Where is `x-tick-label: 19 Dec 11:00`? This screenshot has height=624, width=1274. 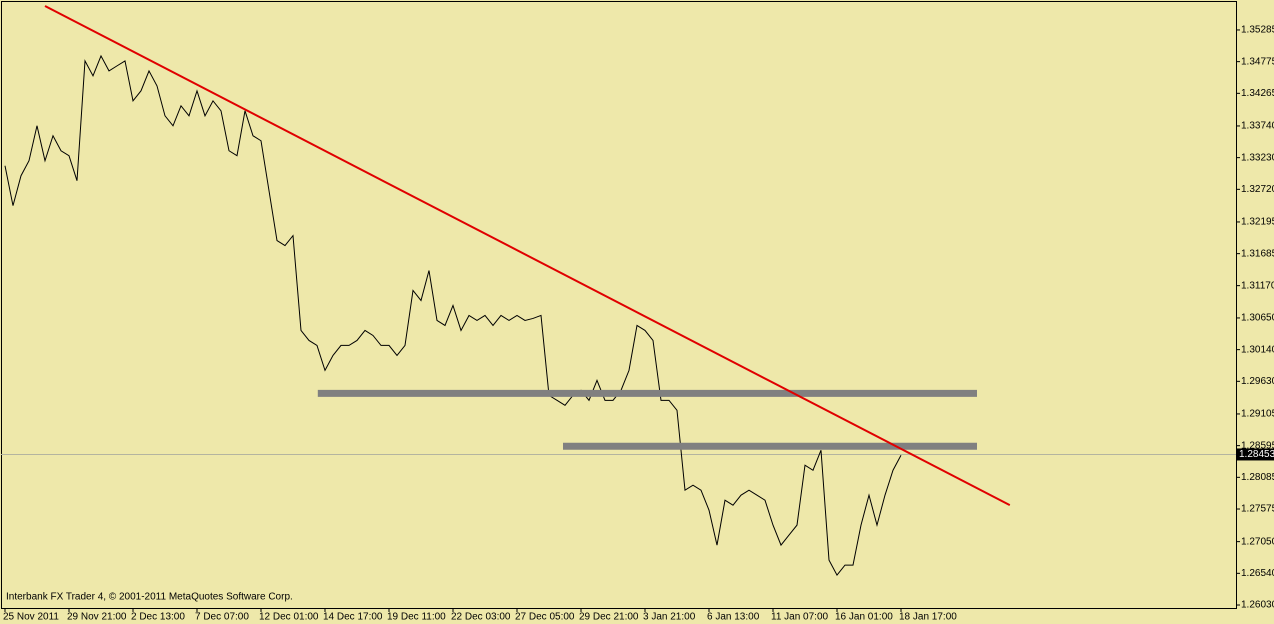 x-tick-label: 19 Dec 11:00 is located at coordinates (416, 617).